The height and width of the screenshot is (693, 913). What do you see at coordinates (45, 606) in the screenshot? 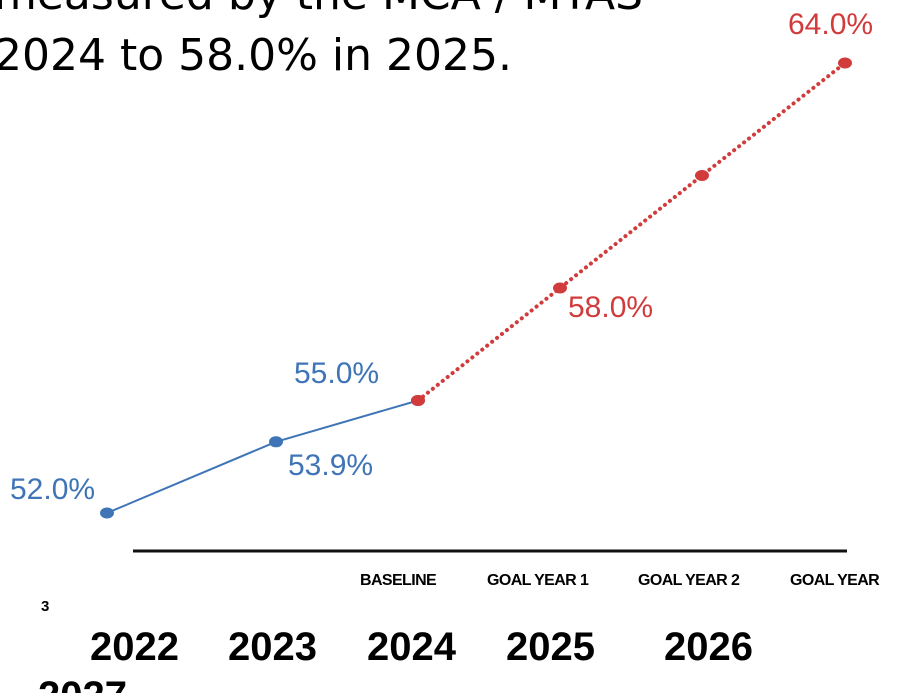
I see `page-number: 3` at bounding box center [45, 606].